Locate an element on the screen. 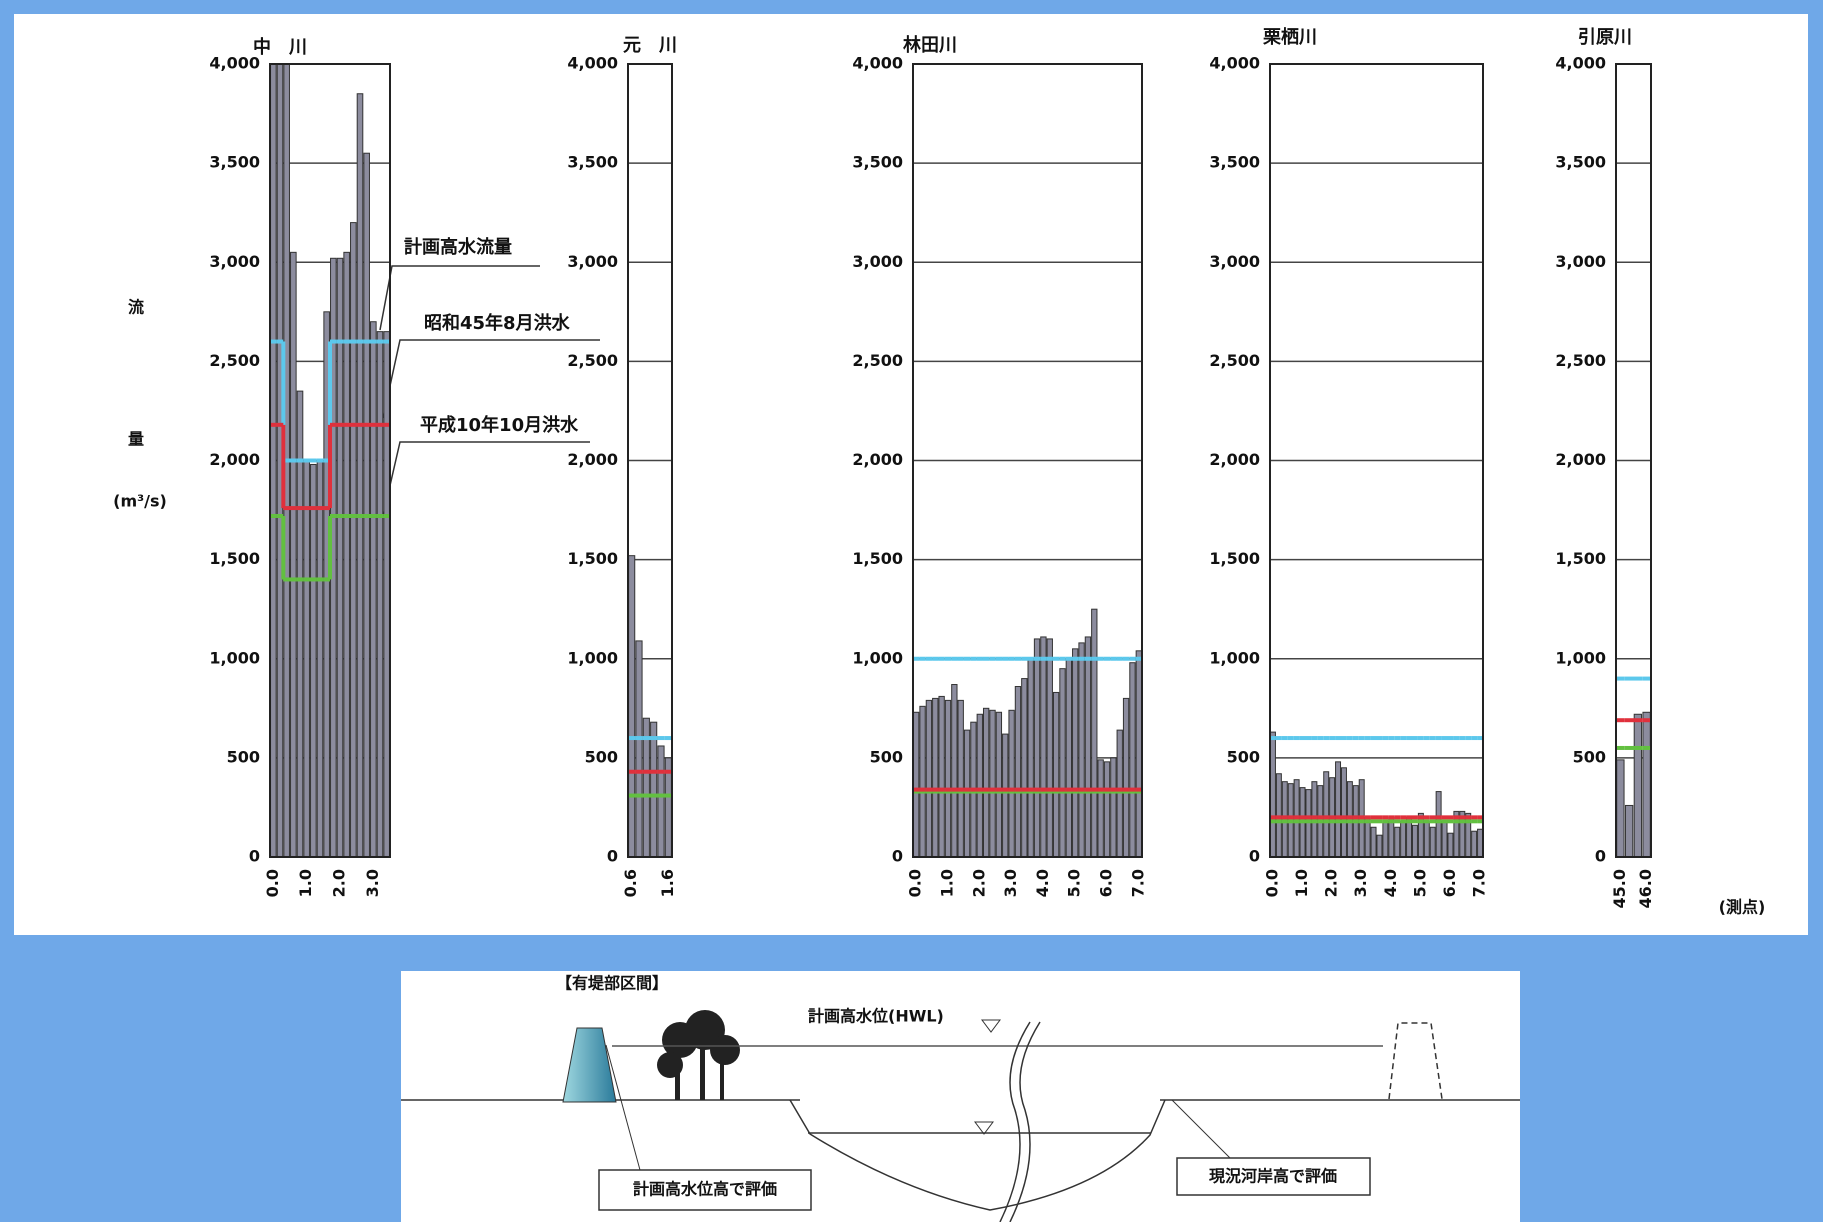 Image resolution: width=1823 pixels, height=1222 pixels. y-axis-label: 流 is located at coordinates (136, 307).